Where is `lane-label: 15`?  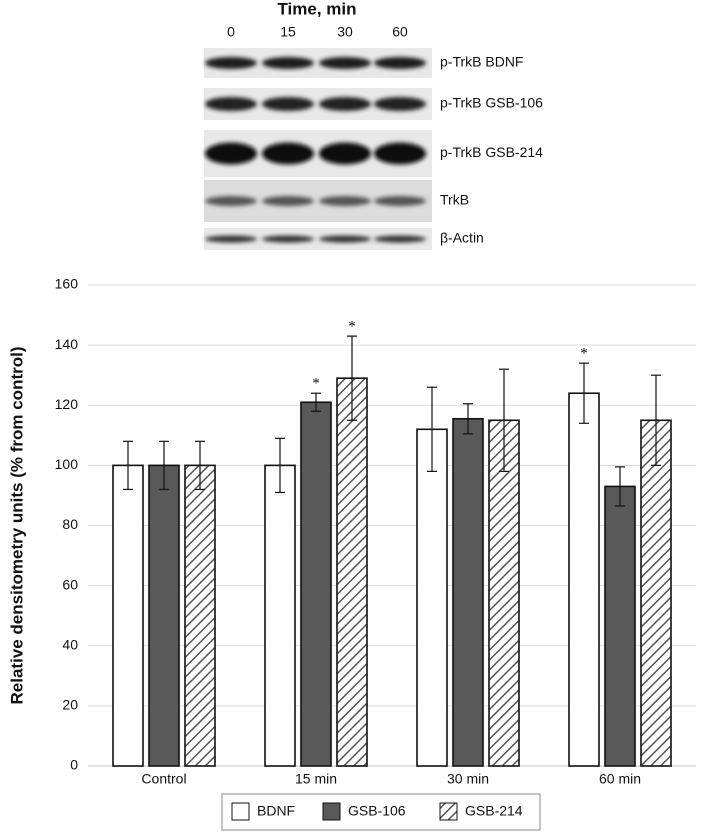 lane-label: 15 is located at coordinates (288, 32).